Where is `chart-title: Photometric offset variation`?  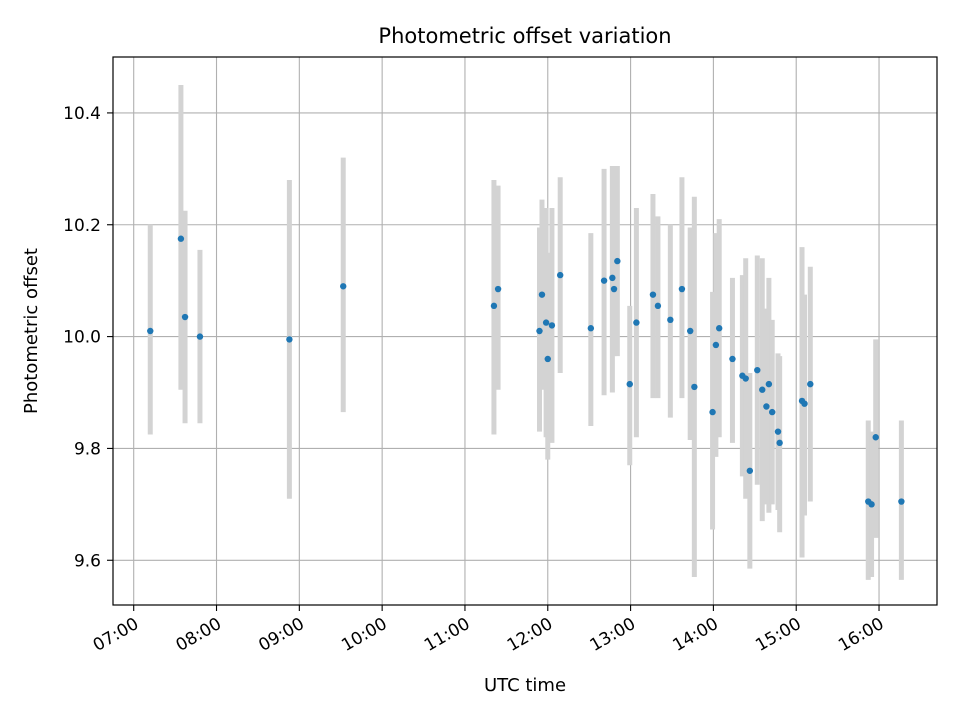
chart-title: Photometric offset variation is located at coordinates (524, 36).